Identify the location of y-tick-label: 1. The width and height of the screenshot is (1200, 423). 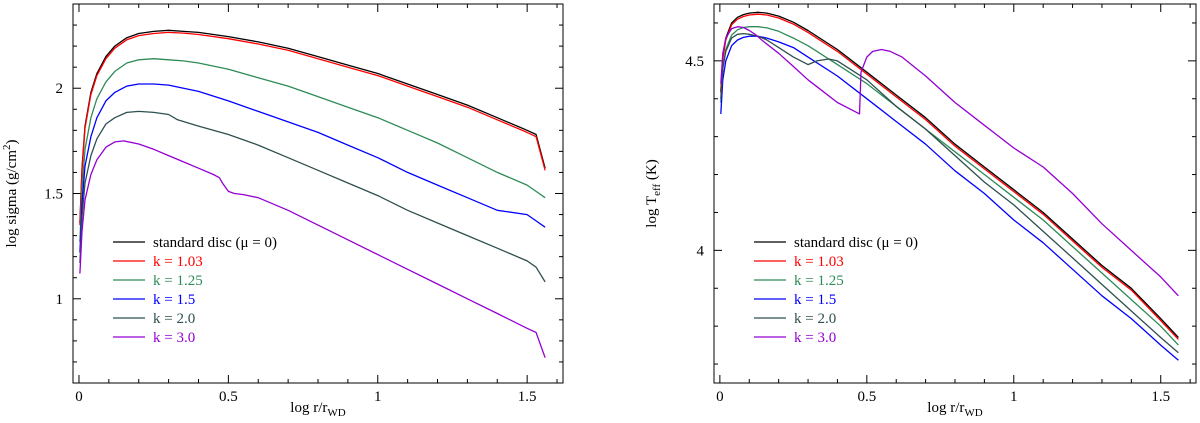
(60, 300).